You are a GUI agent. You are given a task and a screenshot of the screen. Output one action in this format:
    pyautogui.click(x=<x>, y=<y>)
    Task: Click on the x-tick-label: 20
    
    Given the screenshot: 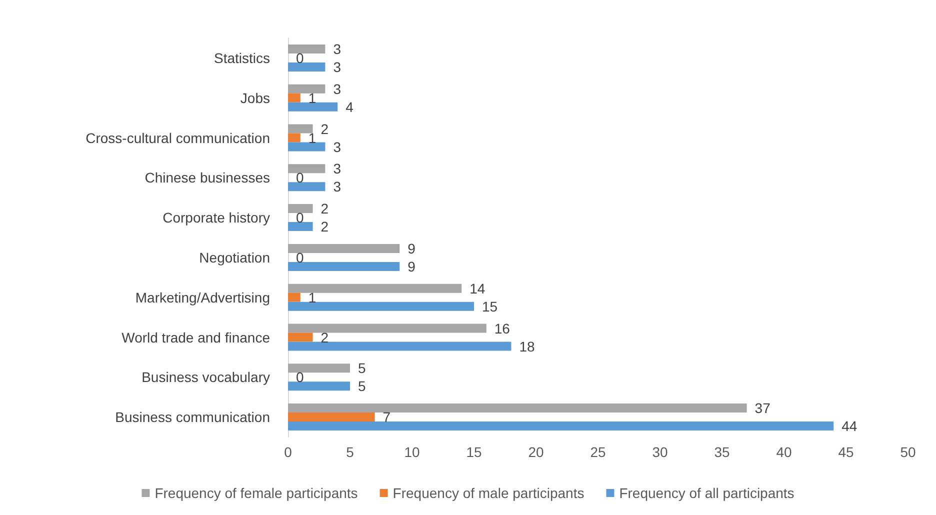 What is the action you would take?
    pyautogui.click(x=536, y=452)
    